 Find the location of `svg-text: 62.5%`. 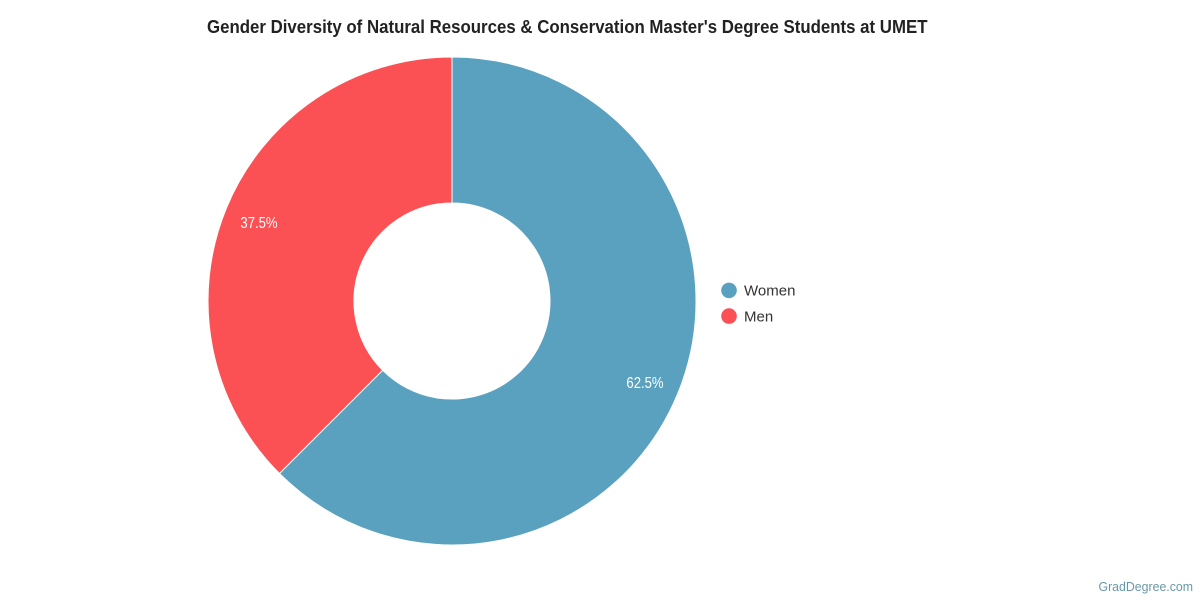

svg-text: 62.5% is located at coordinates (644, 383).